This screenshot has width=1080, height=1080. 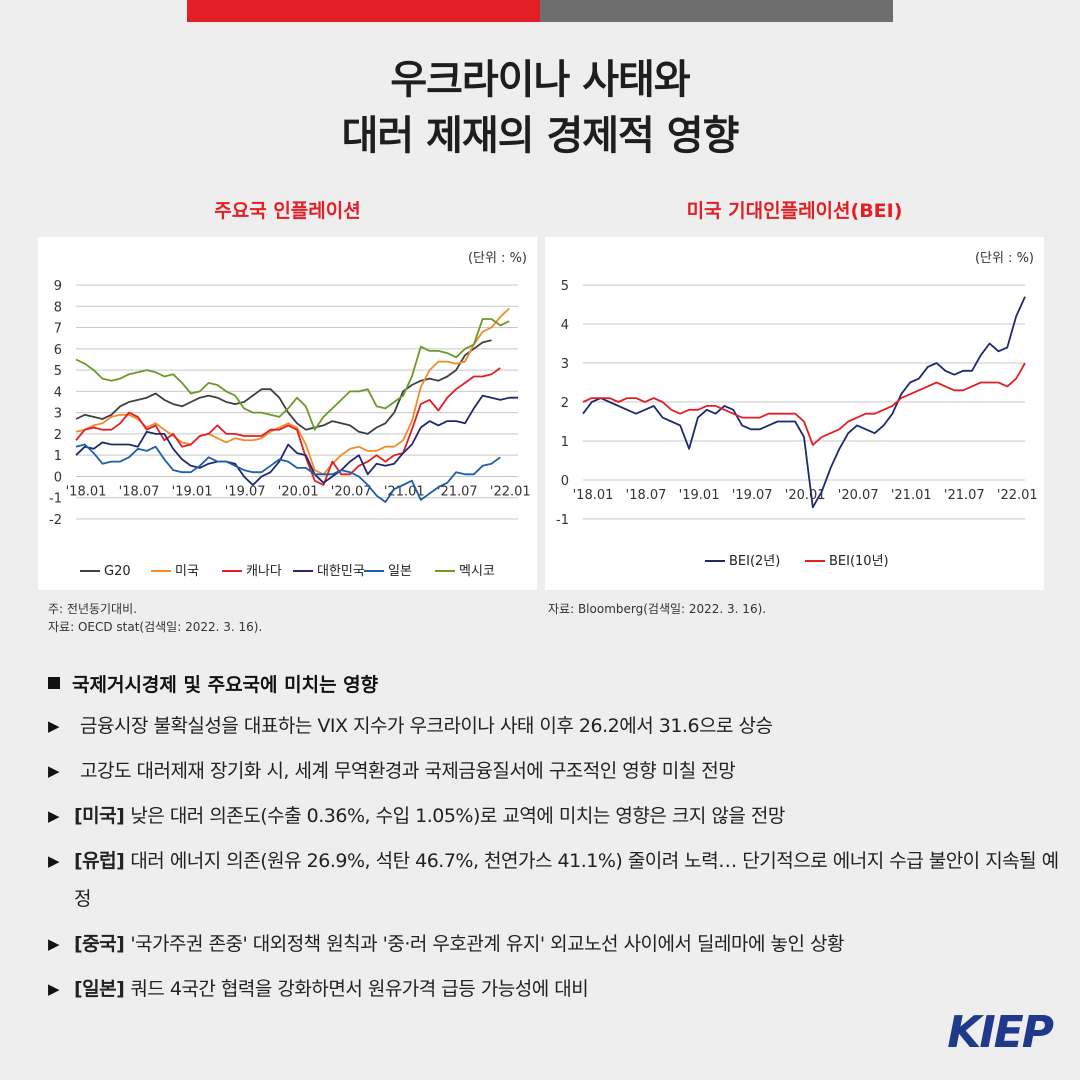 I want to click on right-chart-notes: 자료: Bloomberg(검색일: 2022. 3. 16)., so click(x=657, y=609).